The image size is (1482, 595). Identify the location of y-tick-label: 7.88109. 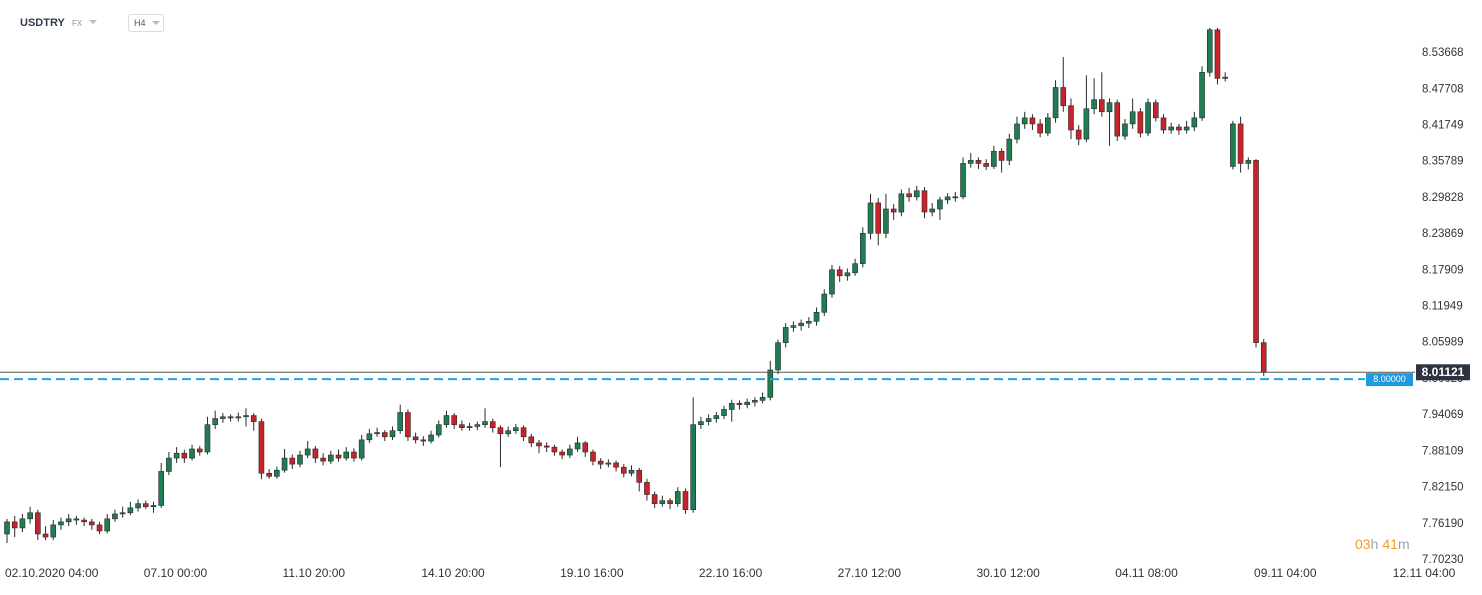
(1443, 451).